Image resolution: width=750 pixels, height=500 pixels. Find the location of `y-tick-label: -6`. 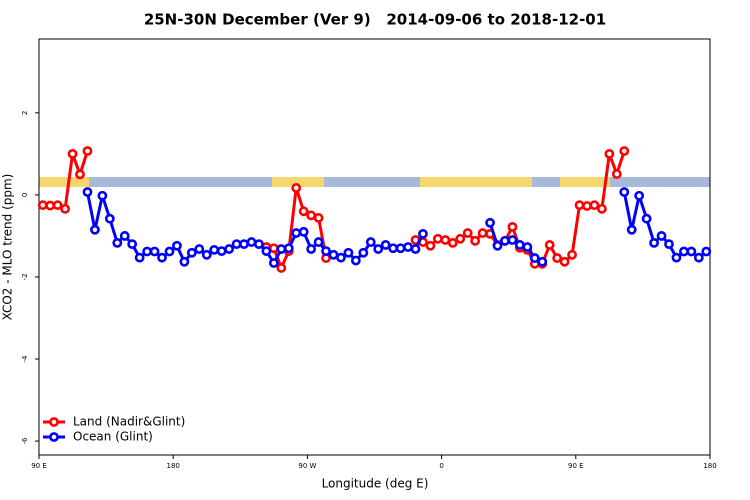

y-tick-label: -6 is located at coordinates (25, 441).